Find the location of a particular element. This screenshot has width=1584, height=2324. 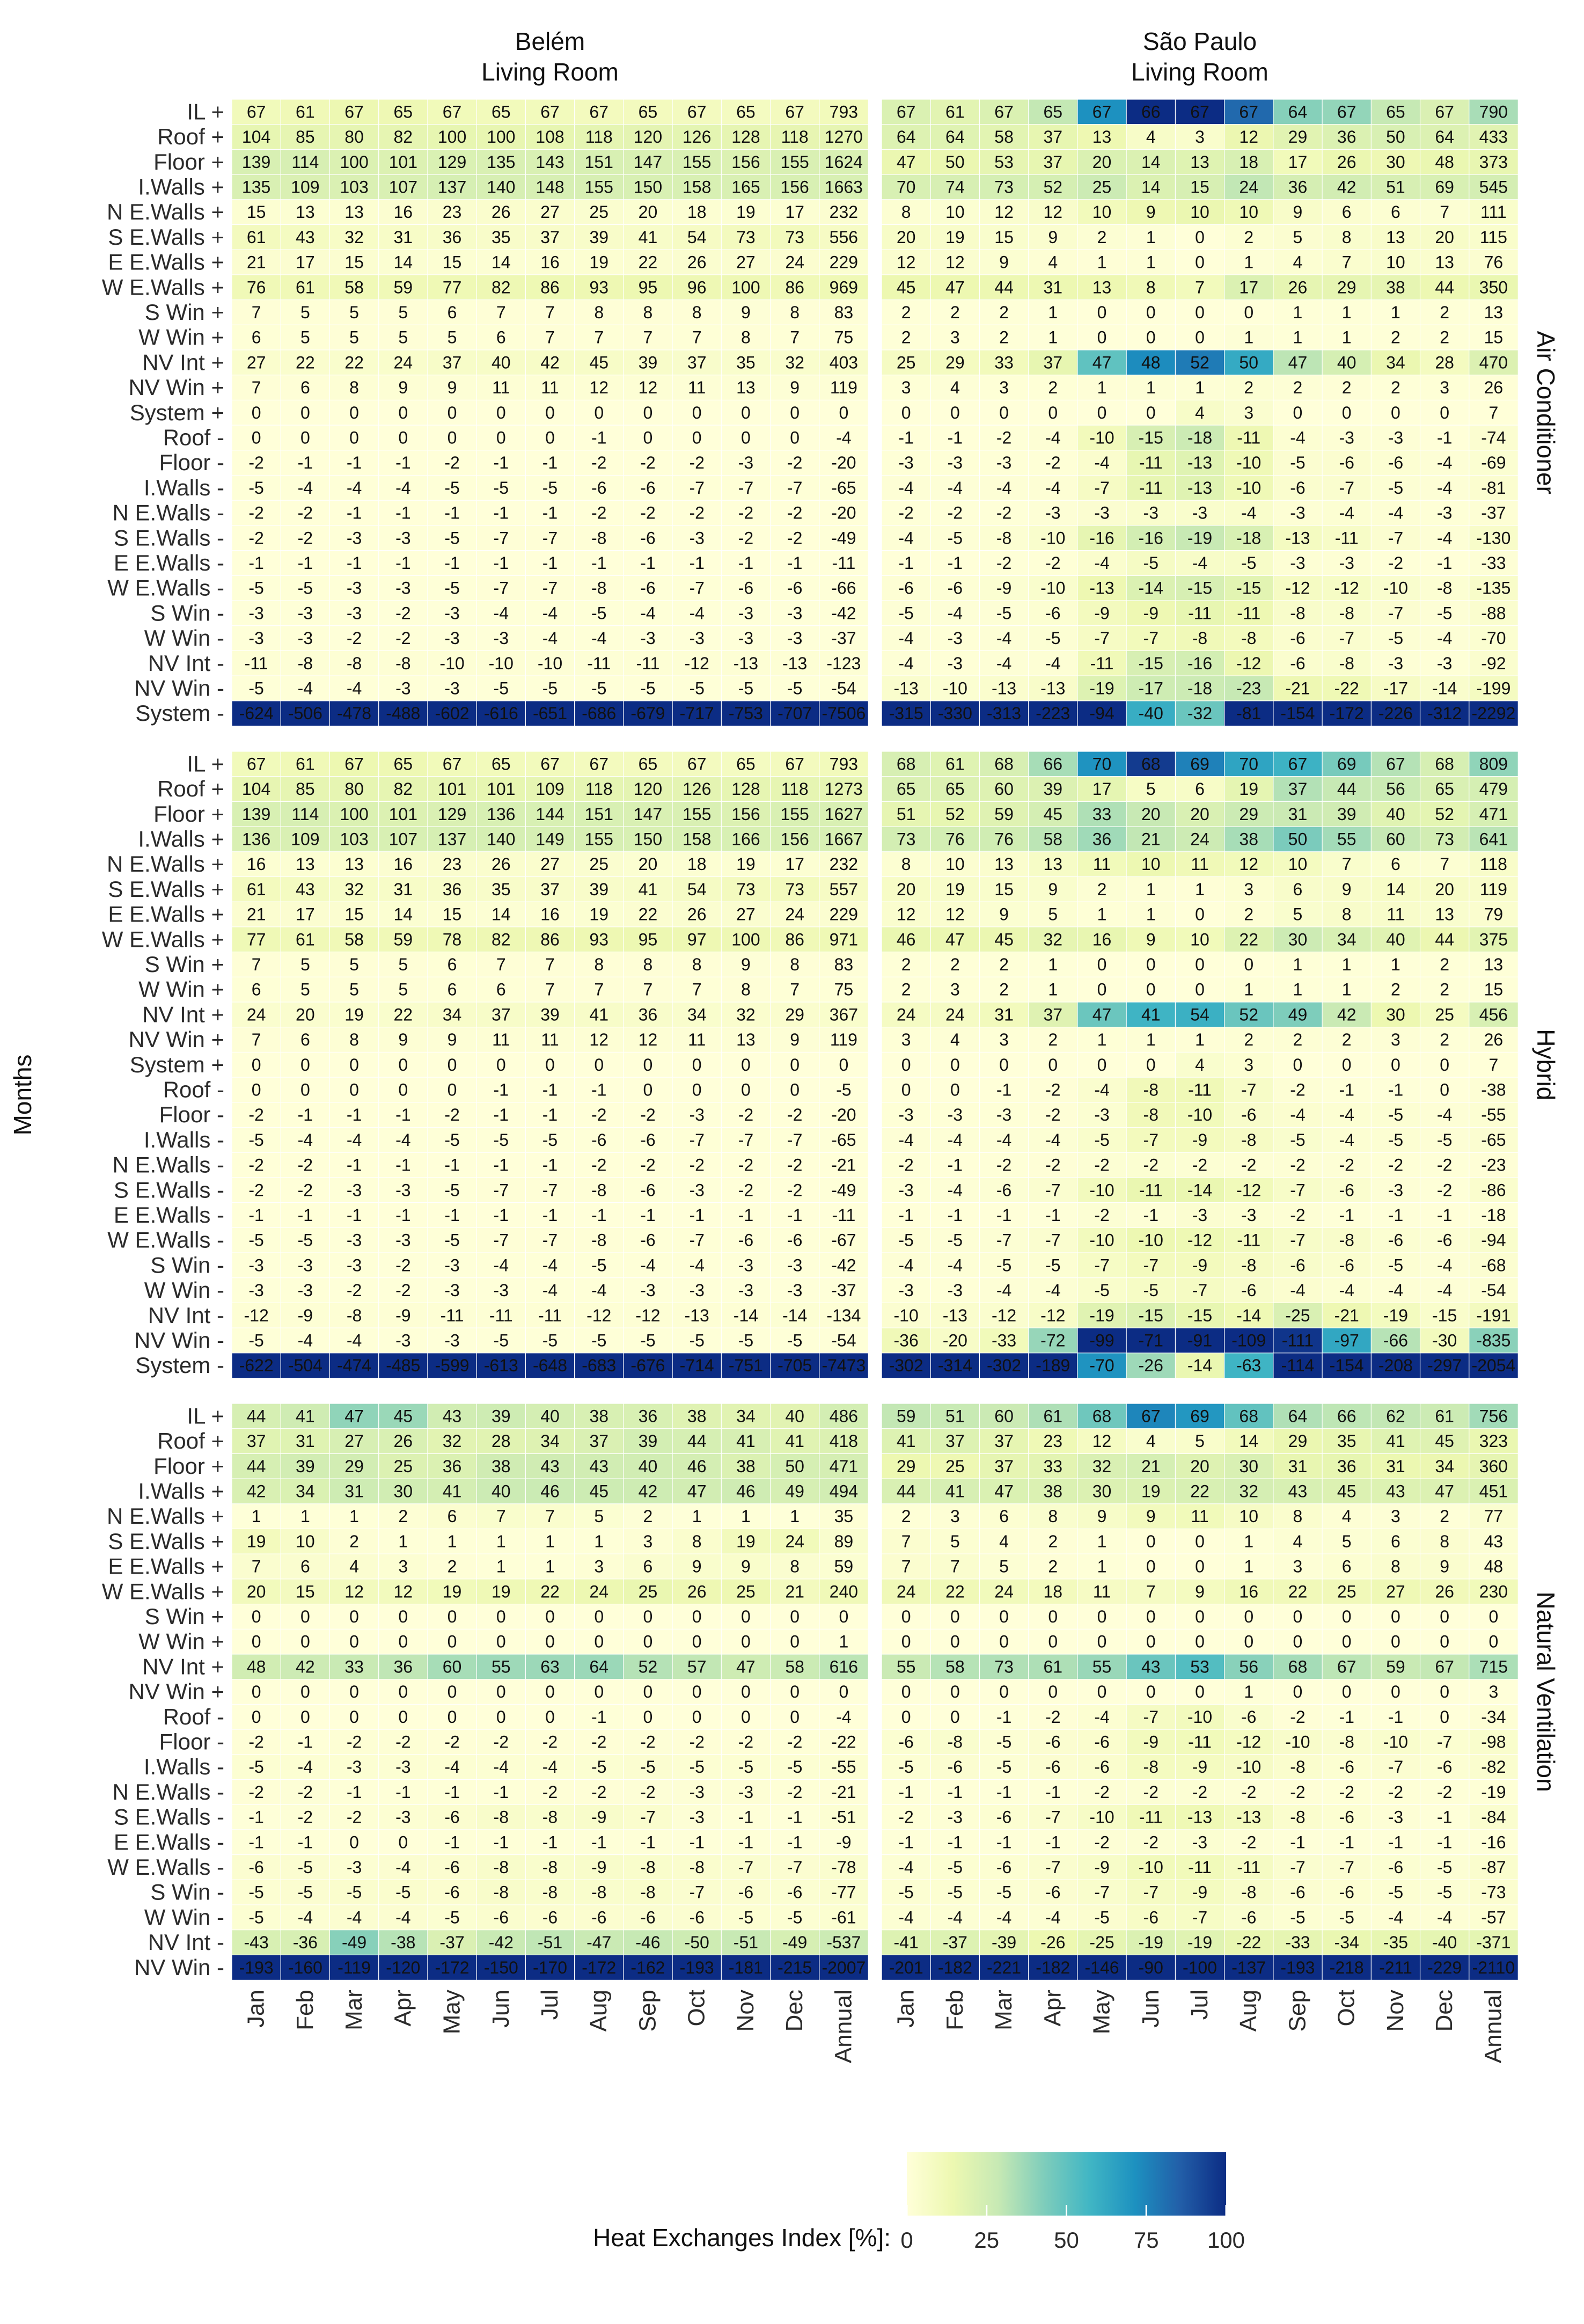

cell-value-label: 24 is located at coordinates (1199, 839).